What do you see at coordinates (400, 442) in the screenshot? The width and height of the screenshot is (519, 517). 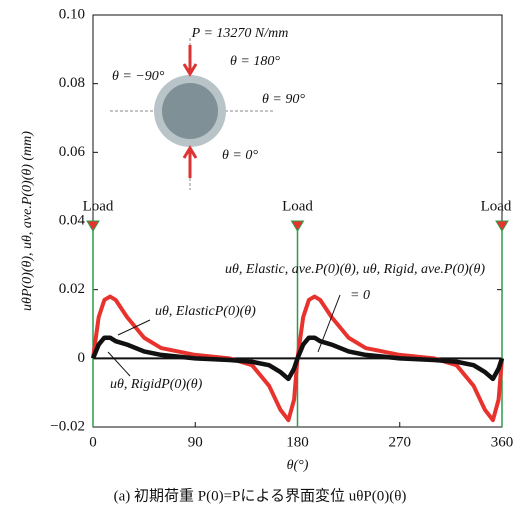 I see `x-tick-label: 270` at bounding box center [400, 442].